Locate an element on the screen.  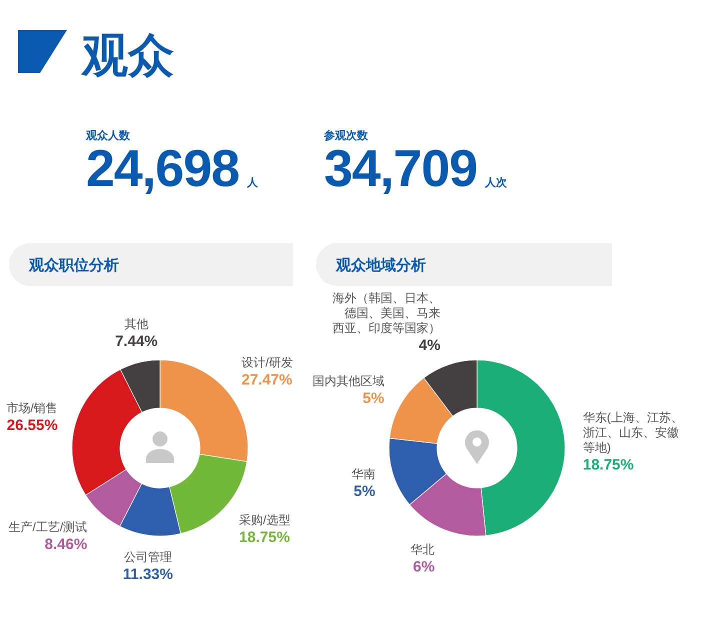
data-label: 6% is located at coordinates (423, 567).